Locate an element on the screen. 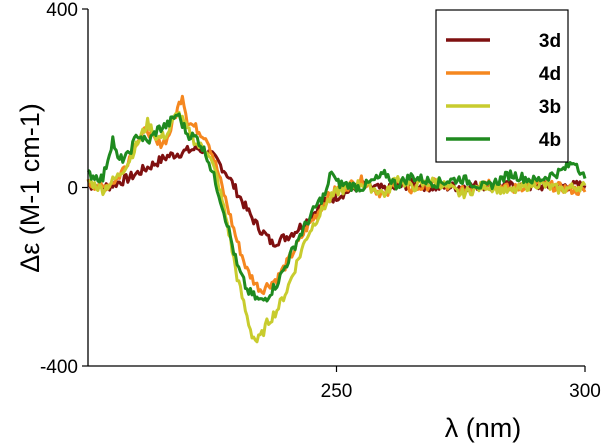 The image size is (606, 444). legend: 3d 4d 3b 4b is located at coordinates (502, 86).